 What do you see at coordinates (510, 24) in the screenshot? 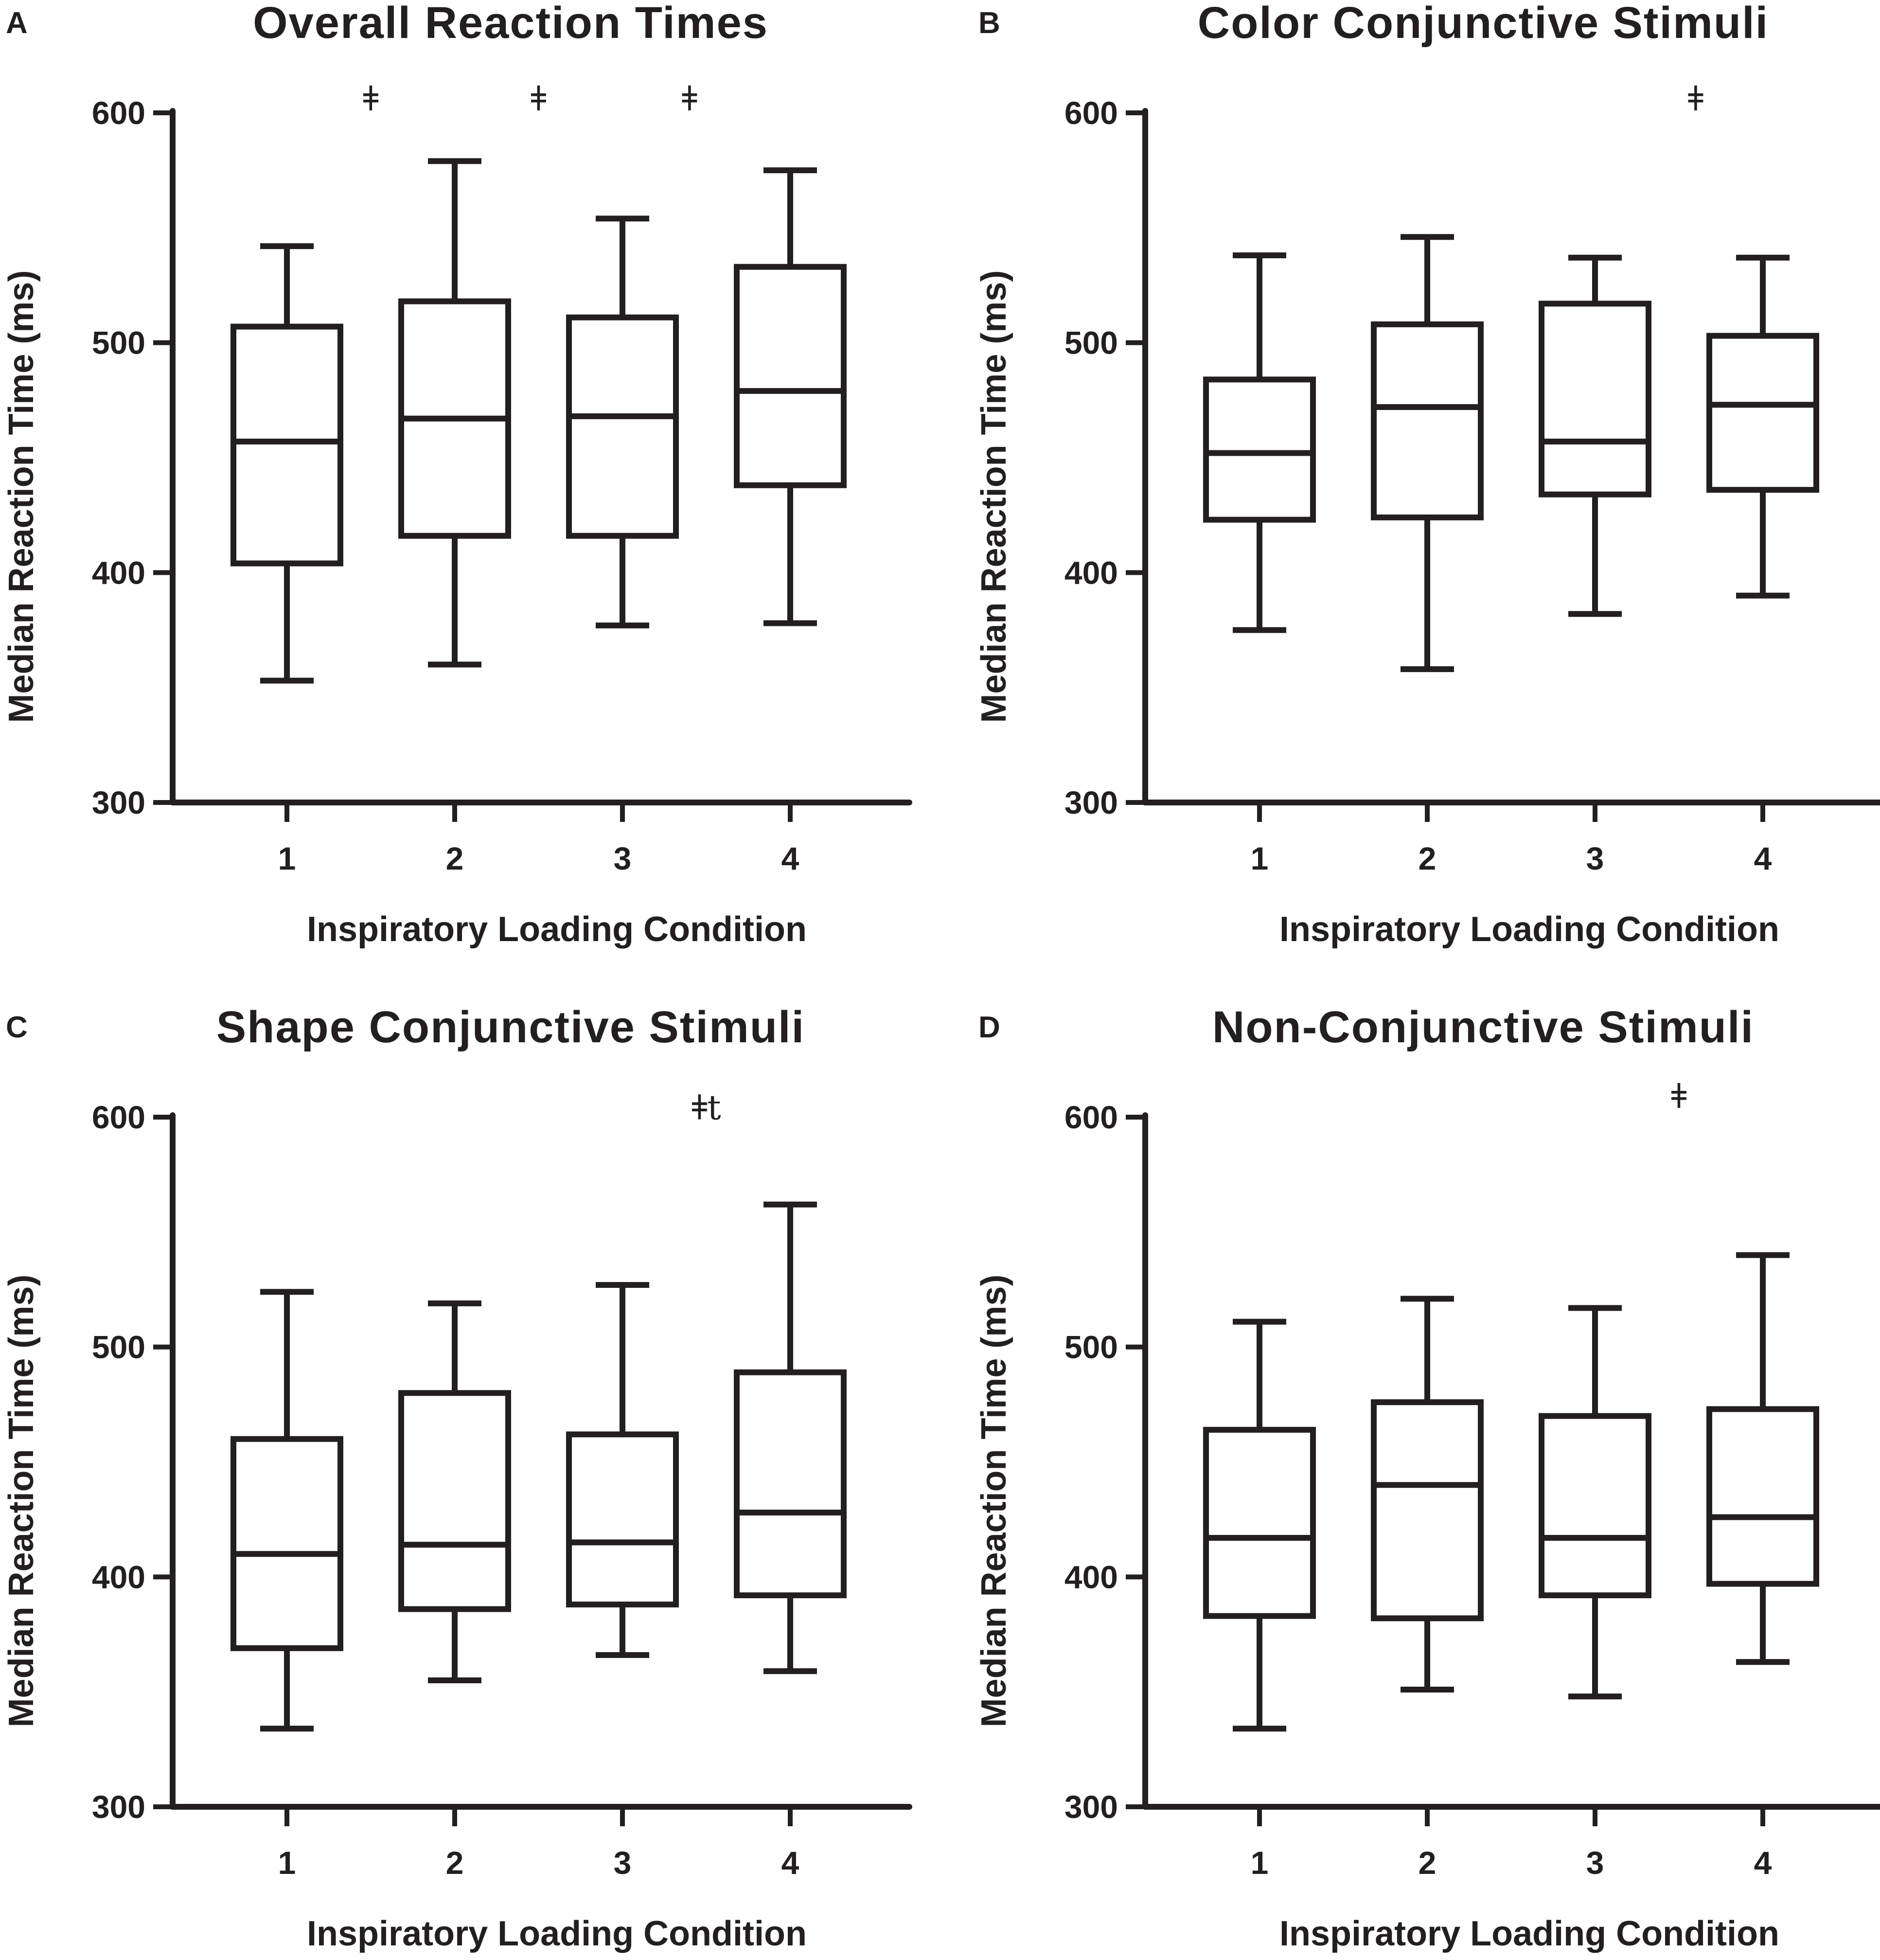
I see `chart-title: Overall Reaction Times` at bounding box center [510, 24].